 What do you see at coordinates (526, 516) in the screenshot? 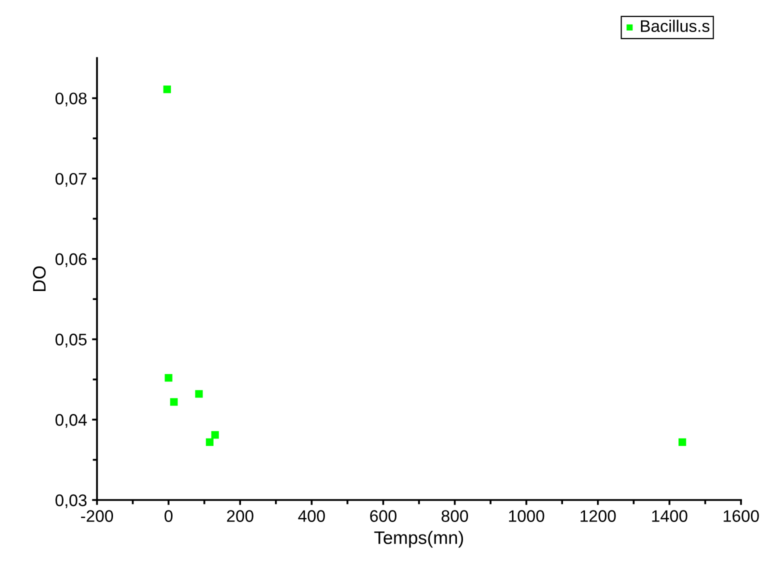
I see `x-tick-label: 1000` at bounding box center [526, 516].